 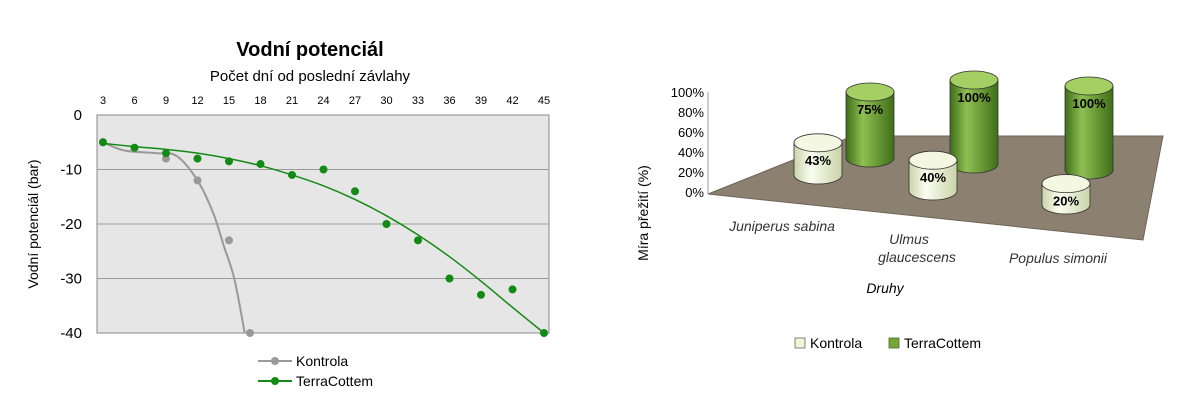 What do you see at coordinates (71, 170) in the screenshot?
I see `y-tick-label: -10` at bounding box center [71, 170].